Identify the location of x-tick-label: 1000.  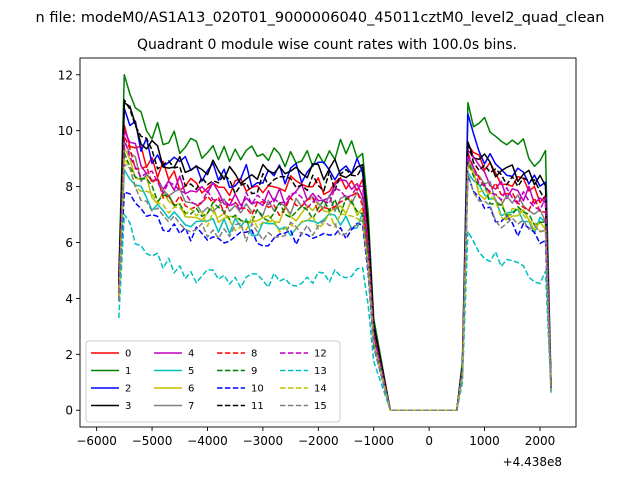
(484, 441).